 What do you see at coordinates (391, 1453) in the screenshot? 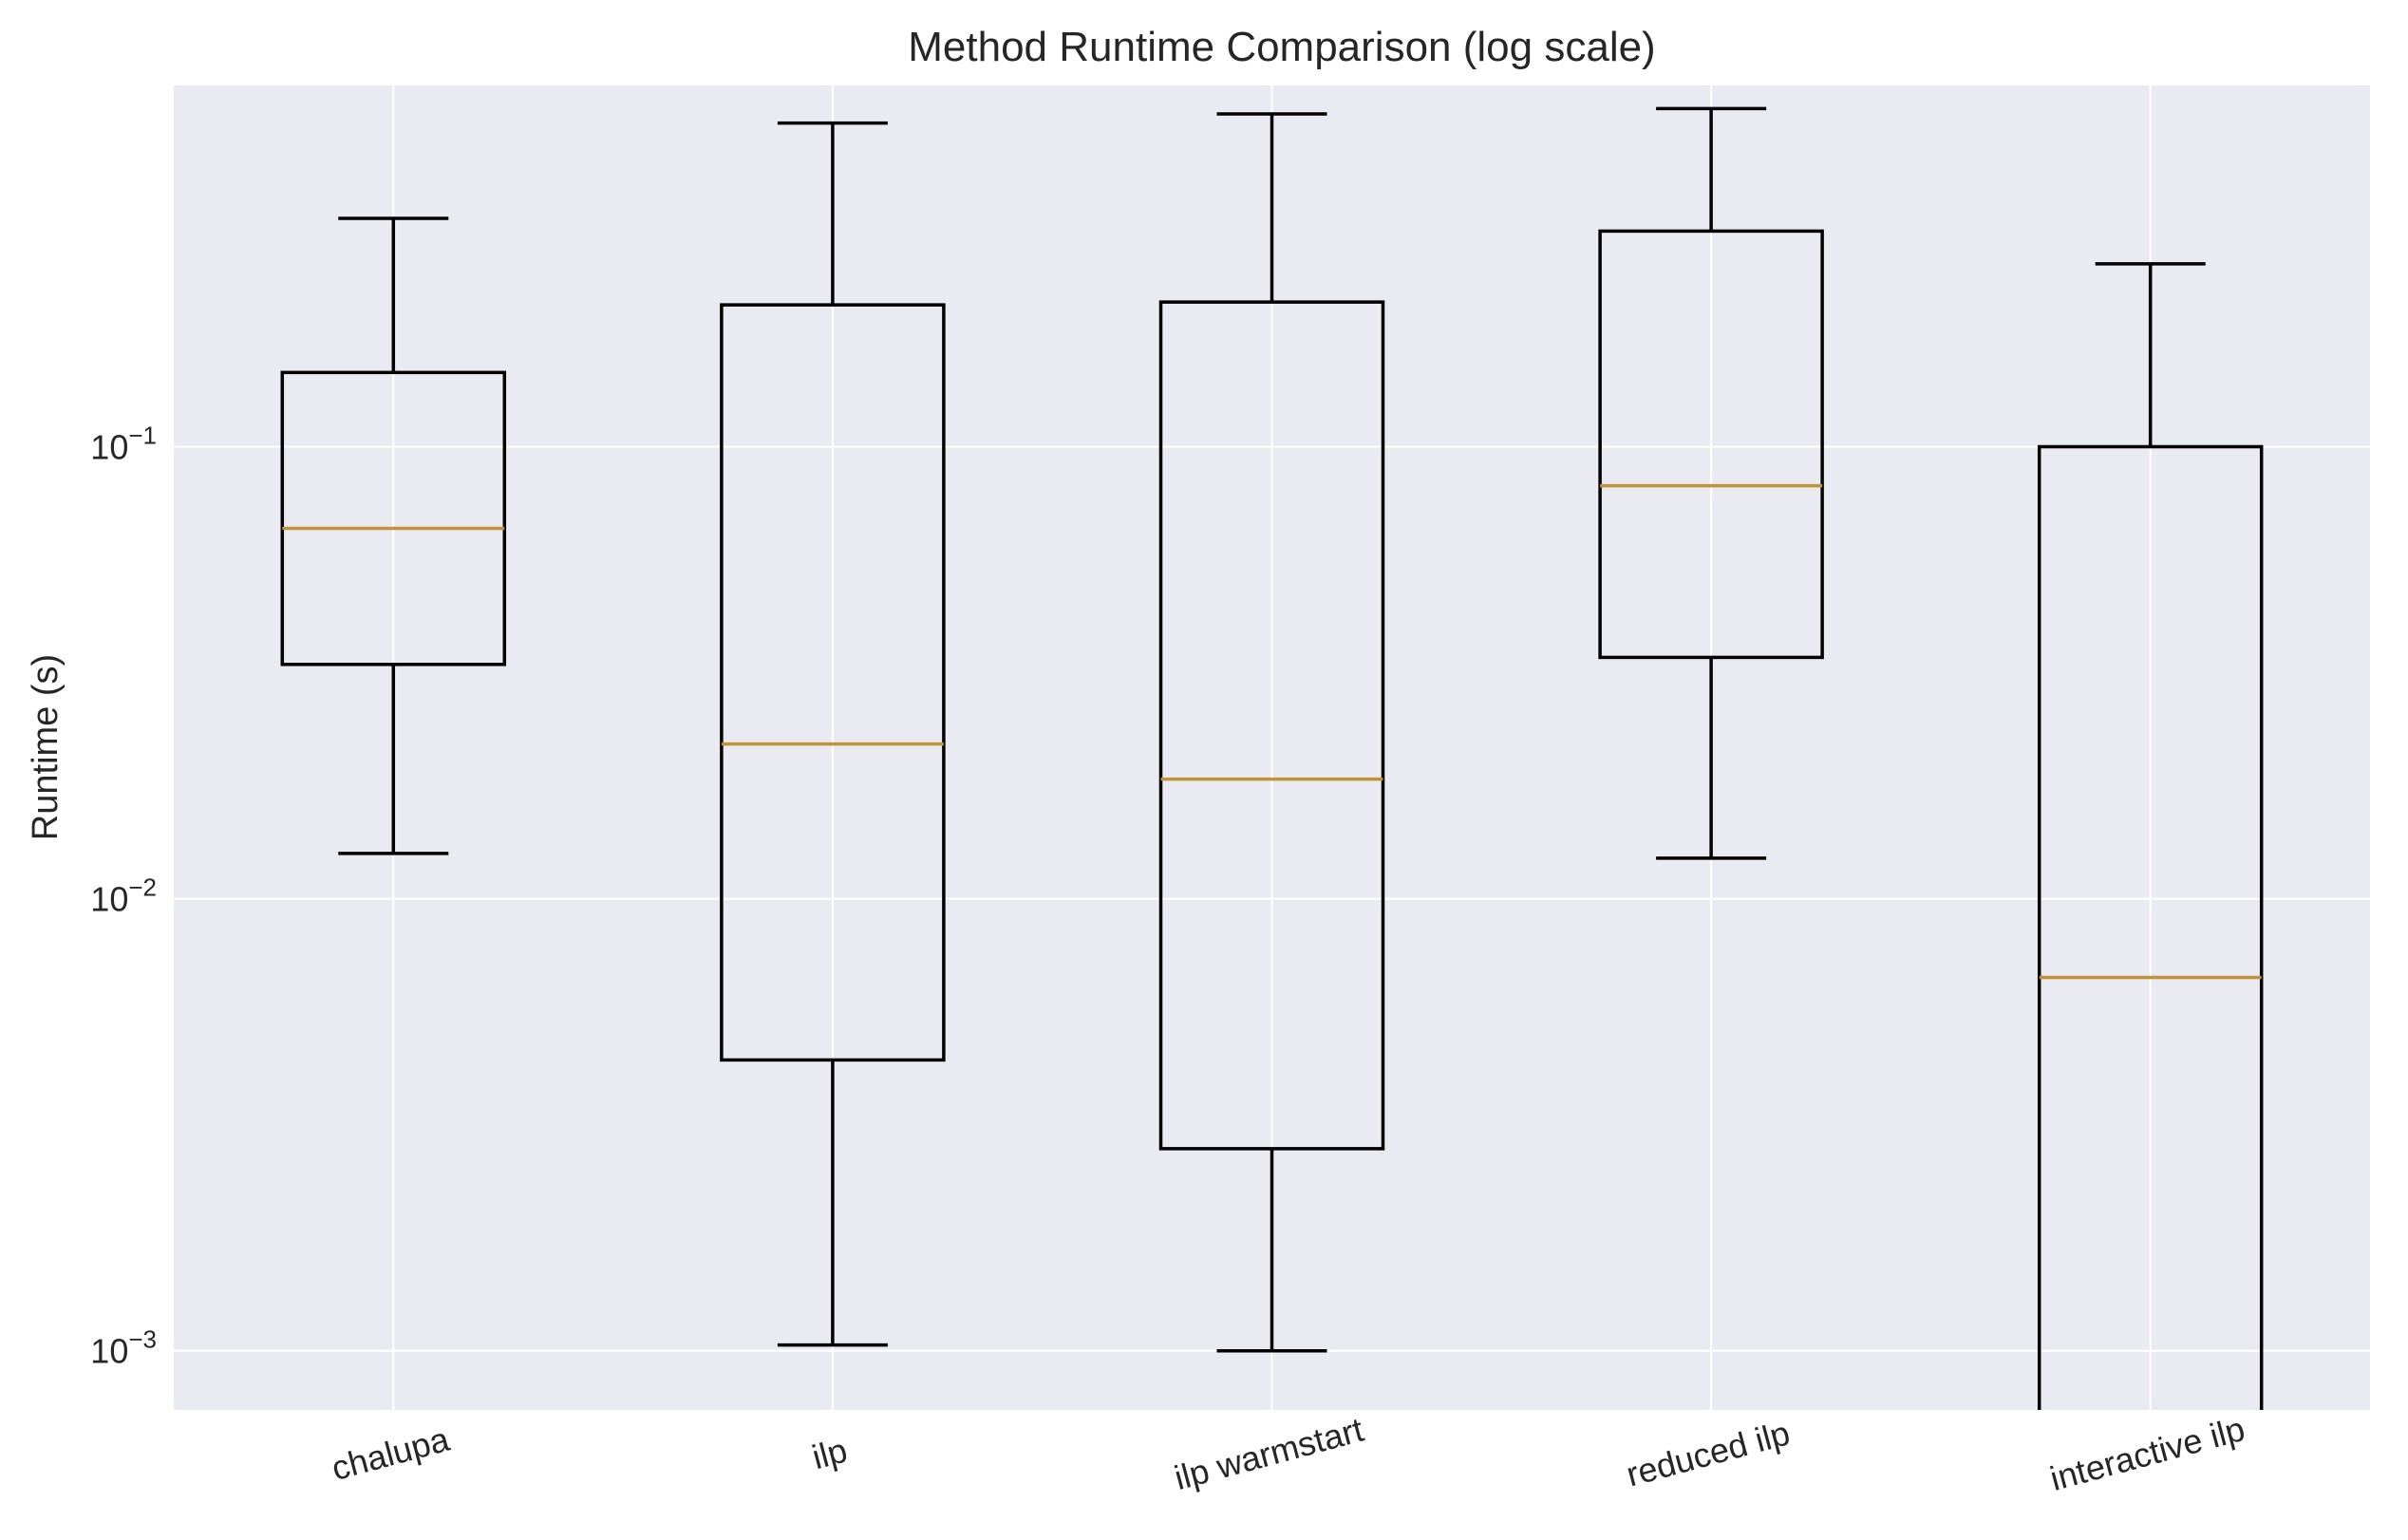
I see `x-tick-label: chalupa` at bounding box center [391, 1453].